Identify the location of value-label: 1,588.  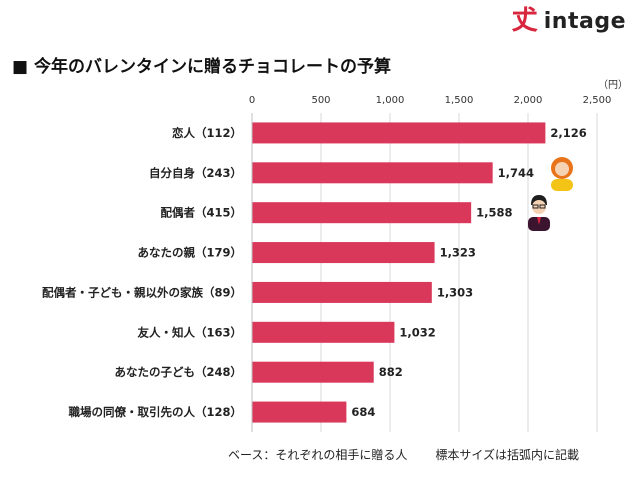
(494, 213).